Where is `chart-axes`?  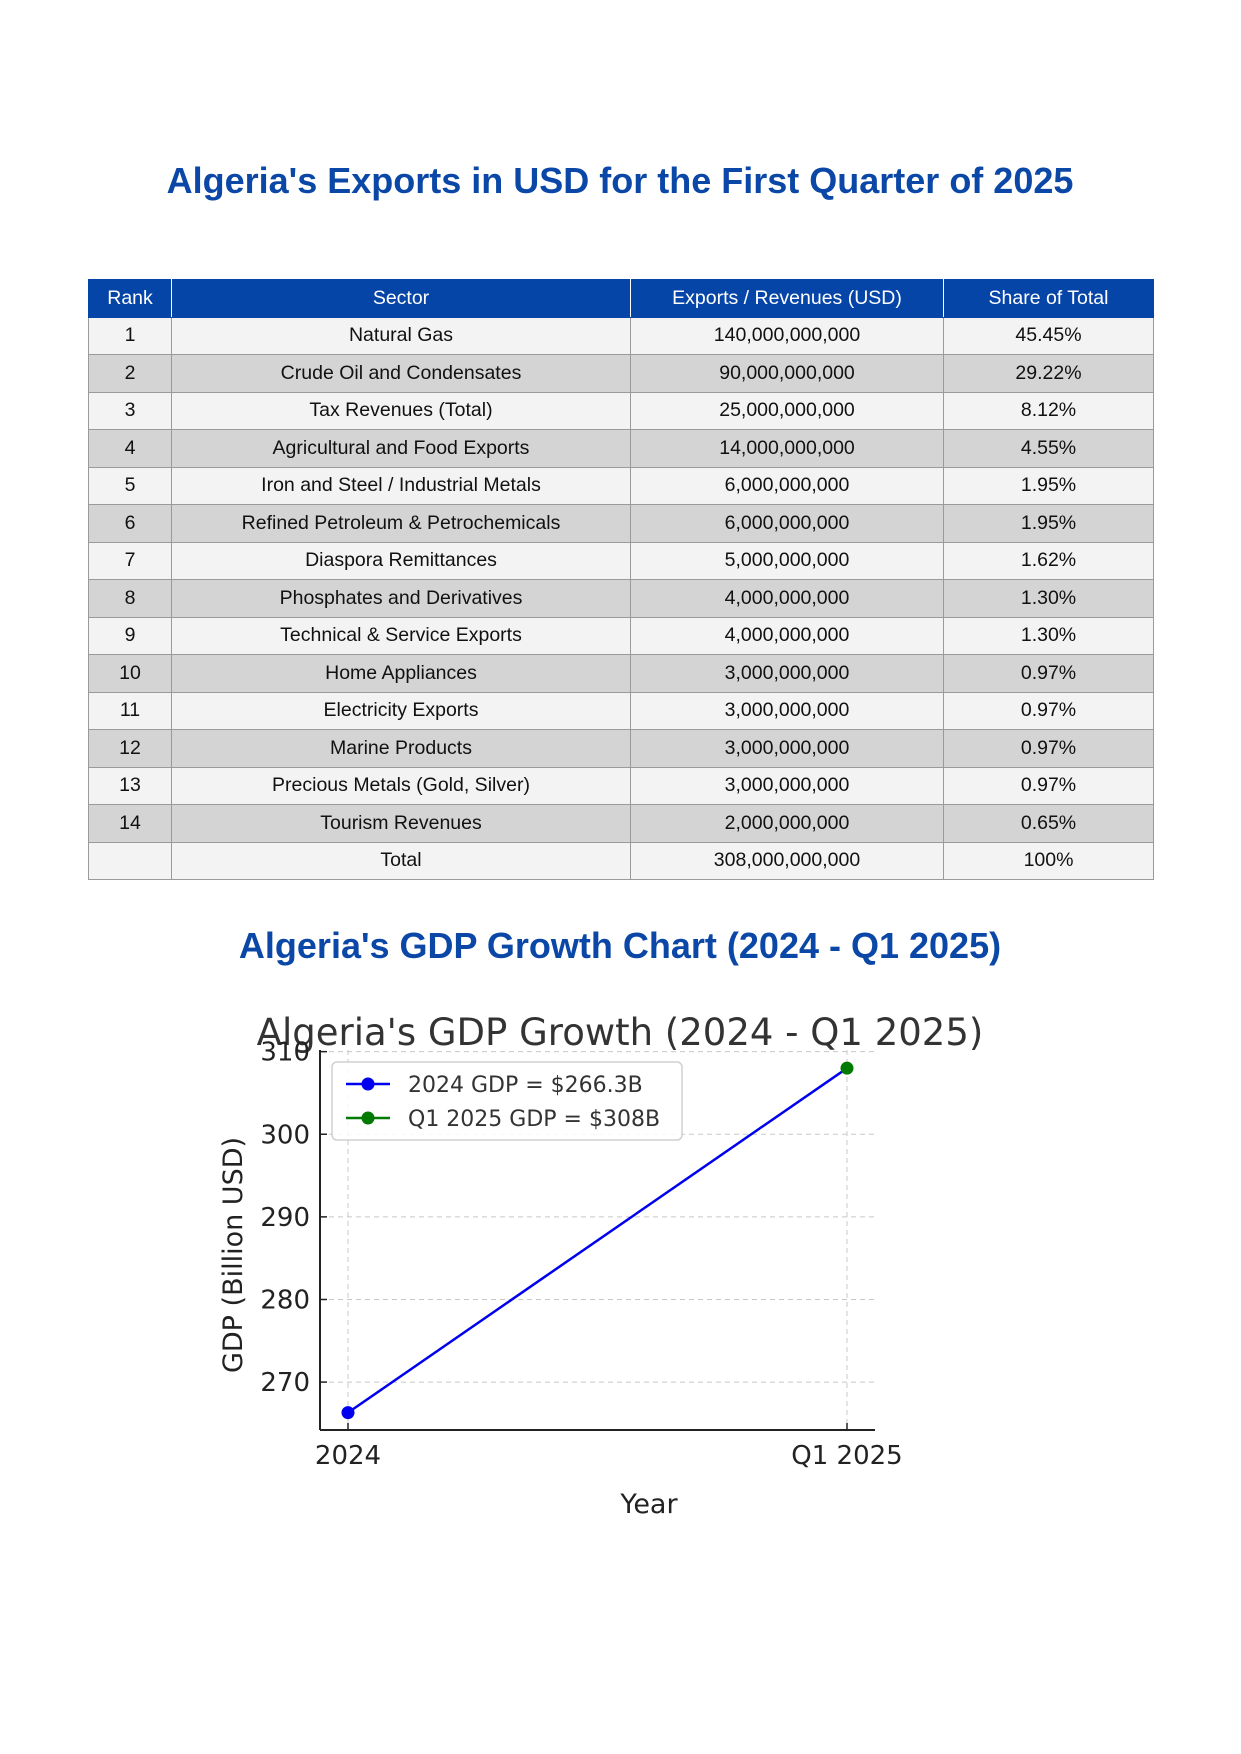 chart-axes is located at coordinates (597, 1240).